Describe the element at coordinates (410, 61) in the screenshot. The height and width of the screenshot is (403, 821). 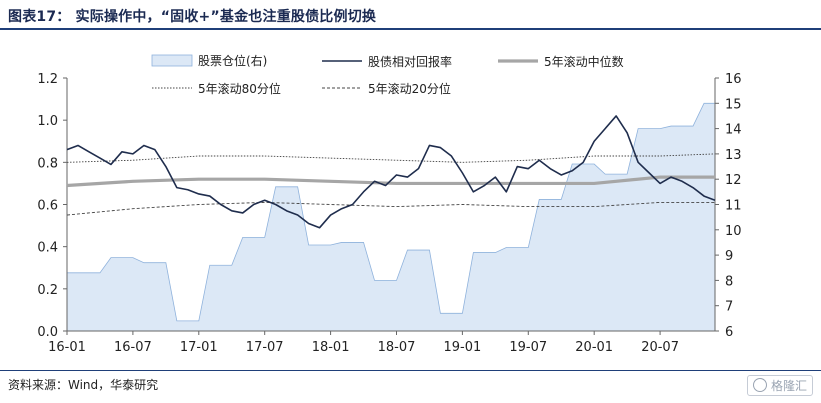
I see `legend-item-2-label: 股债相对回报率` at that location.